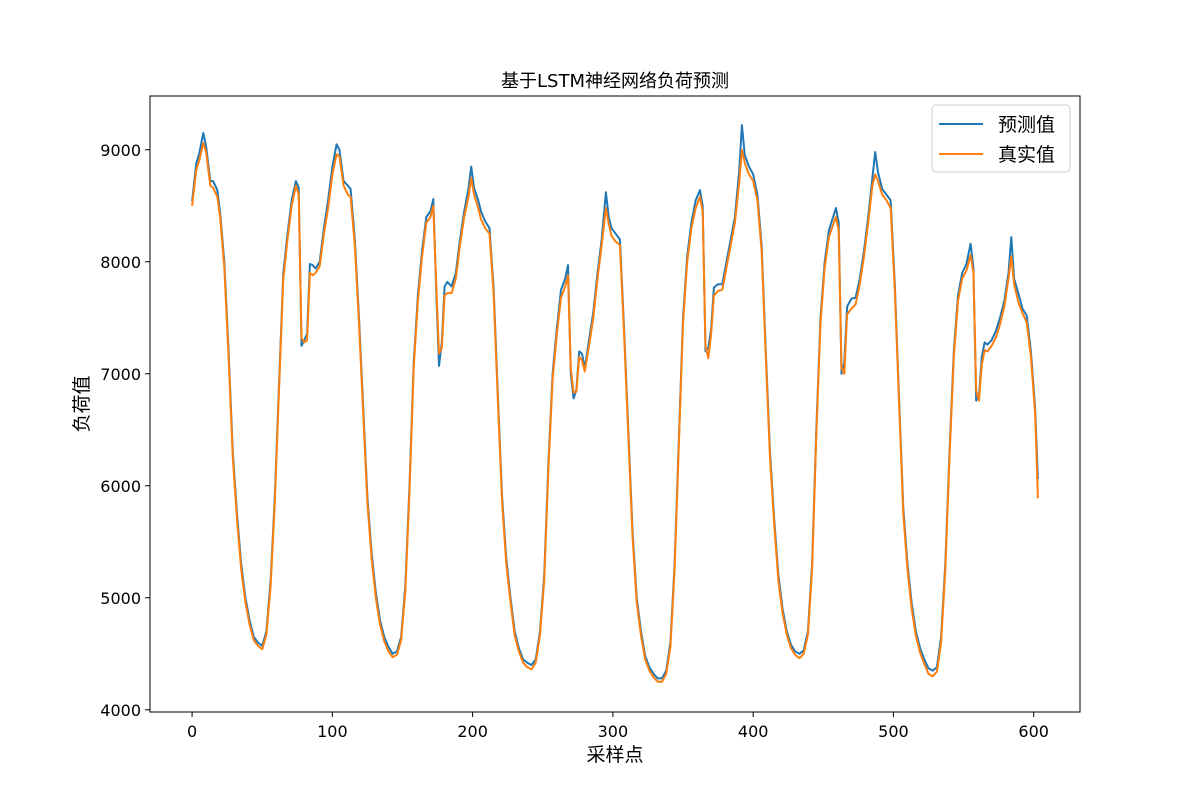  I want to click on legend-label: 真实值, so click(1026, 155).